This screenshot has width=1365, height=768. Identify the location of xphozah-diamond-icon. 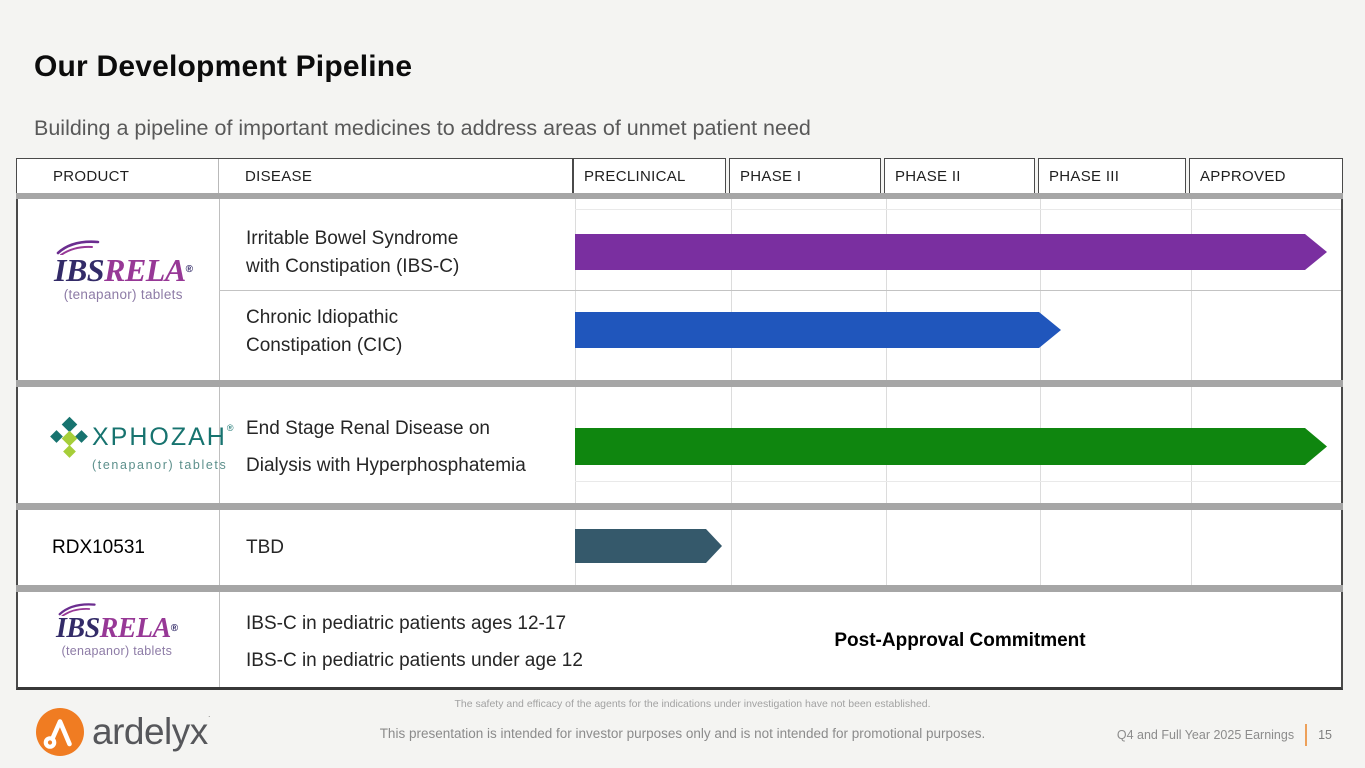
(69, 437).